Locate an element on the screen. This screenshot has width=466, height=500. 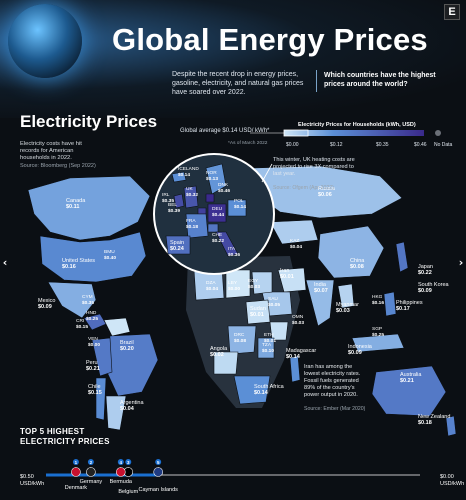
region-australia is located at coordinates (409, 391).